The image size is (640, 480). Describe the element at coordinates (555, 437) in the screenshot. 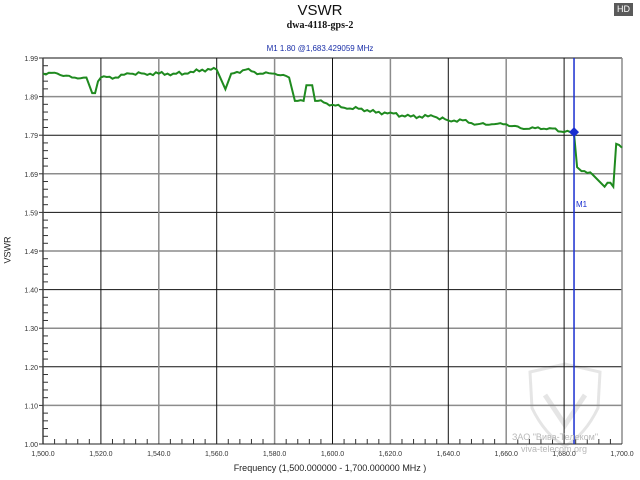

I see `watermark-company: ЗАО "Вива-Телеком"` at that location.